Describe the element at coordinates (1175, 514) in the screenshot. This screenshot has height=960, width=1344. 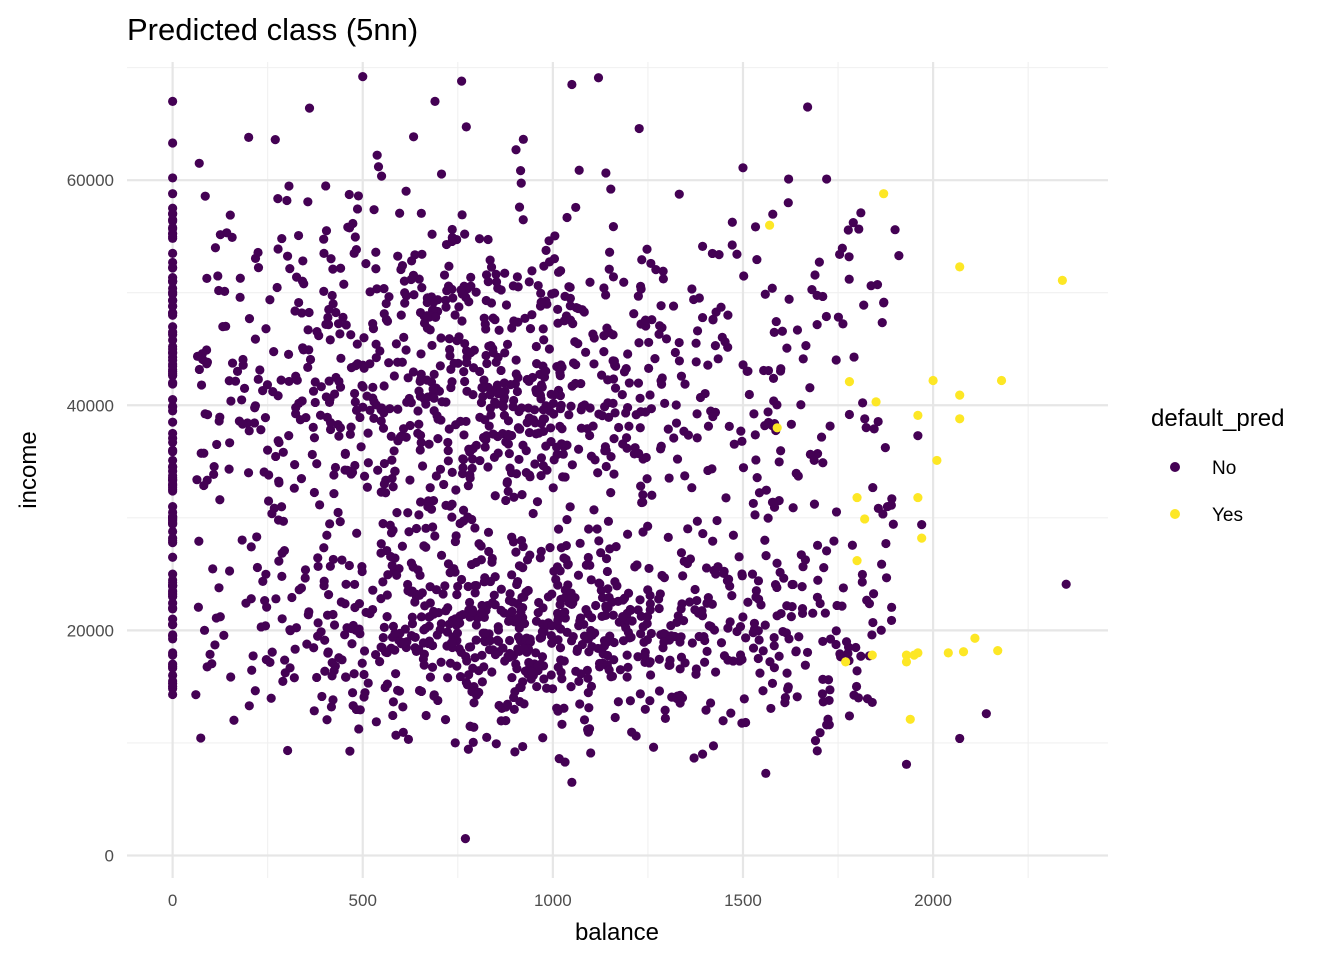
I see `legend-key-yes` at that location.